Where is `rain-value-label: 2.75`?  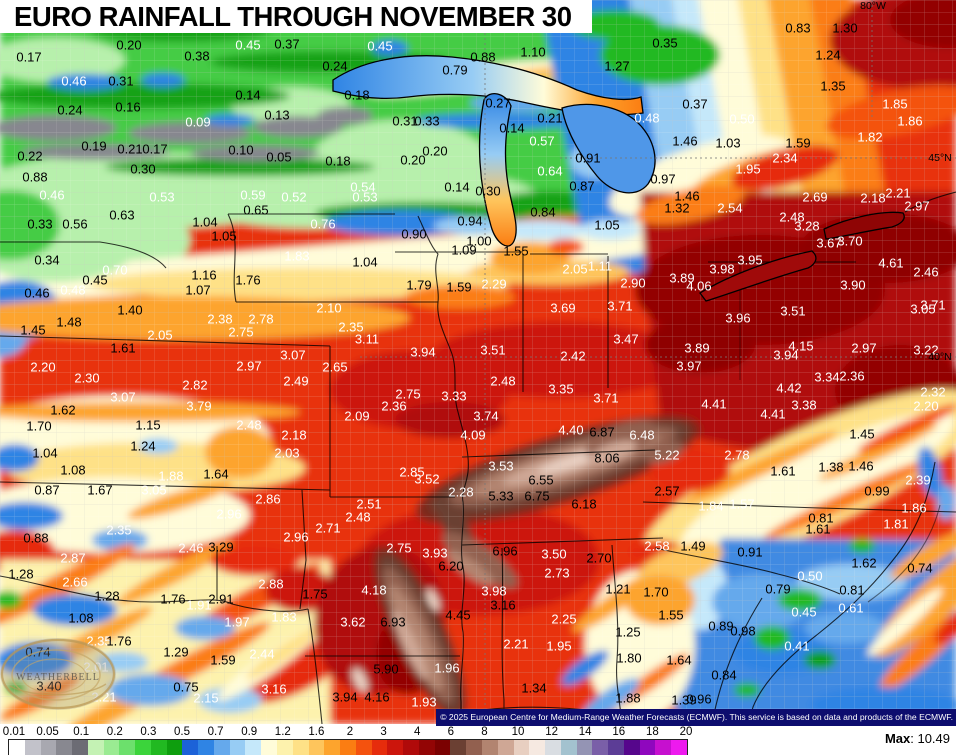
rain-value-label: 2.75 is located at coordinates (241, 332).